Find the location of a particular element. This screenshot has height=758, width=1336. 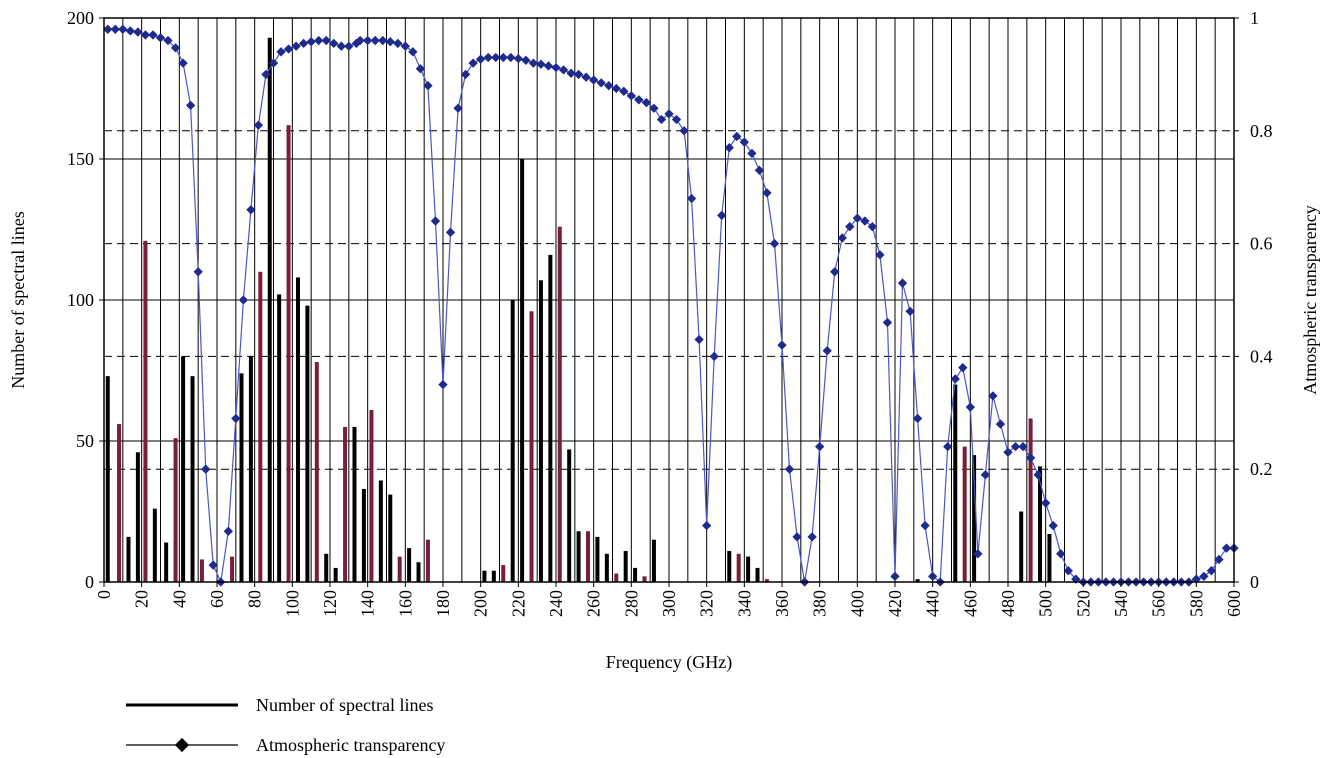

legend-line-marker is located at coordinates (182, 745).